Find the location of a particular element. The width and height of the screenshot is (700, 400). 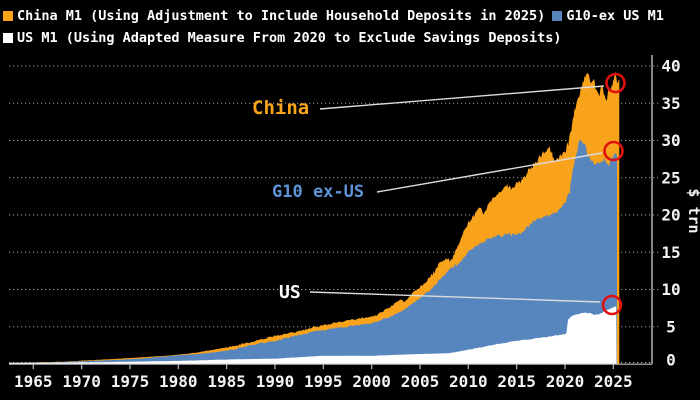

annotation-g10: G10 ex-US is located at coordinates (318, 192).